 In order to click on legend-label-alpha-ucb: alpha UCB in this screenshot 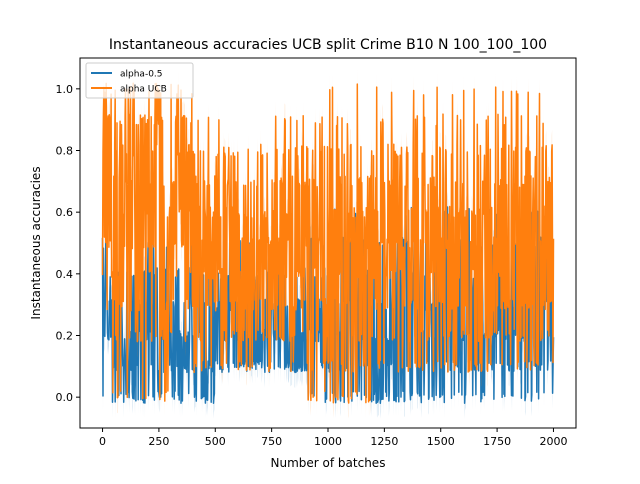, I will do `click(143, 90)`.